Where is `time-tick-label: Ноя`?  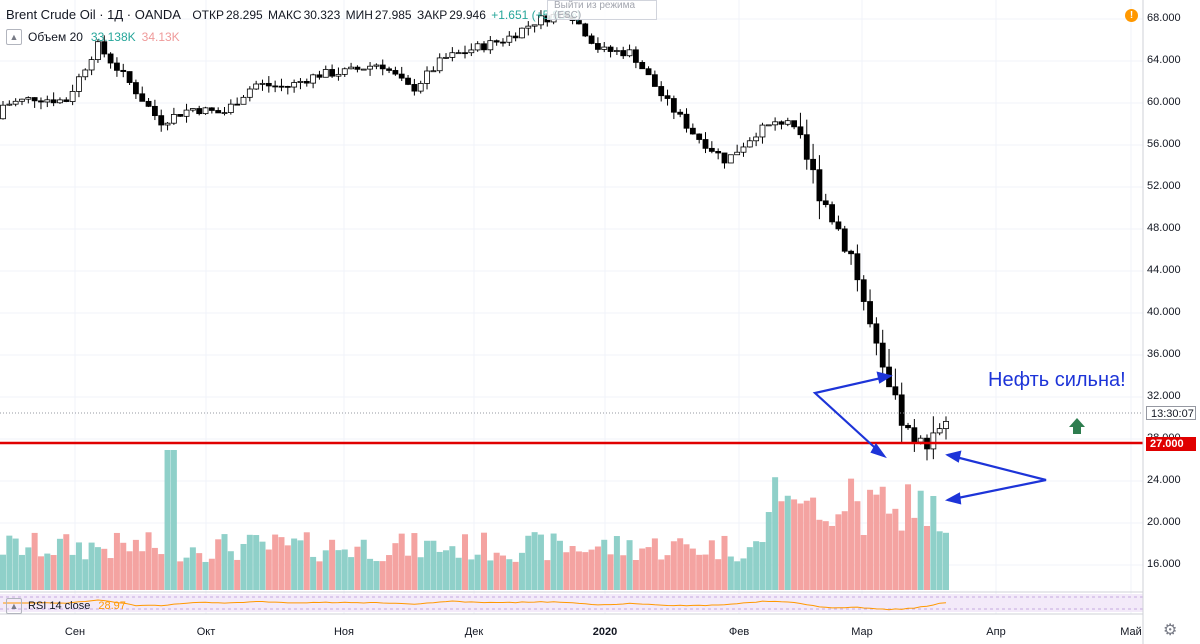
time-tick-label: Ноя is located at coordinates (344, 632).